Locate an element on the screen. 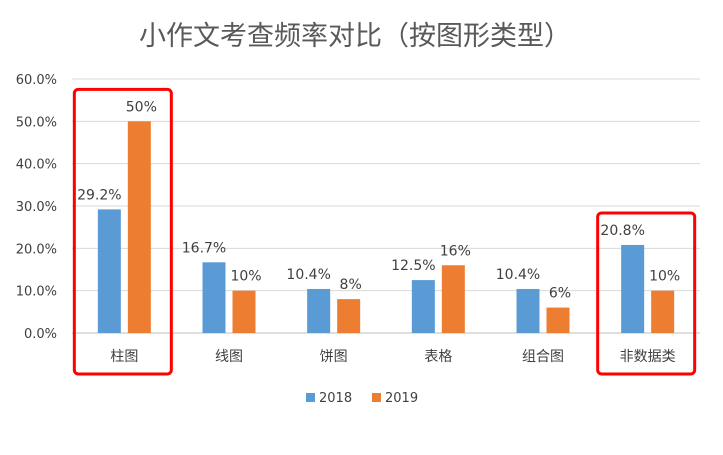 This screenshot has height=455, width=723. data-label-2019: 16% is located at coordinates (455, 251).